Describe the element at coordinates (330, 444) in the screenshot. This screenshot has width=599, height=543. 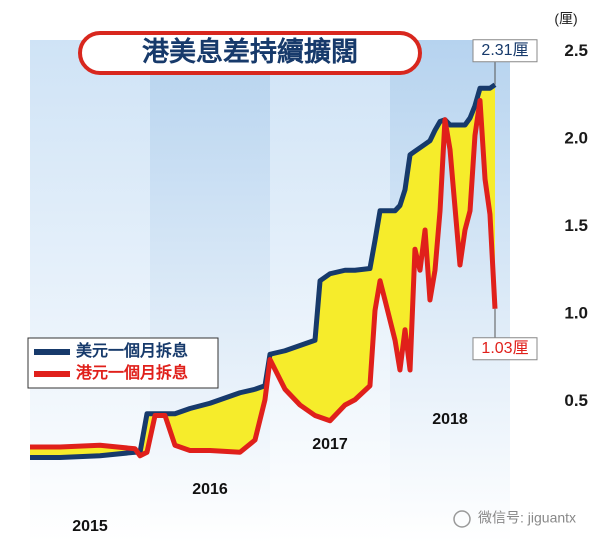
I see `x-tick-label: 2017` at that location.